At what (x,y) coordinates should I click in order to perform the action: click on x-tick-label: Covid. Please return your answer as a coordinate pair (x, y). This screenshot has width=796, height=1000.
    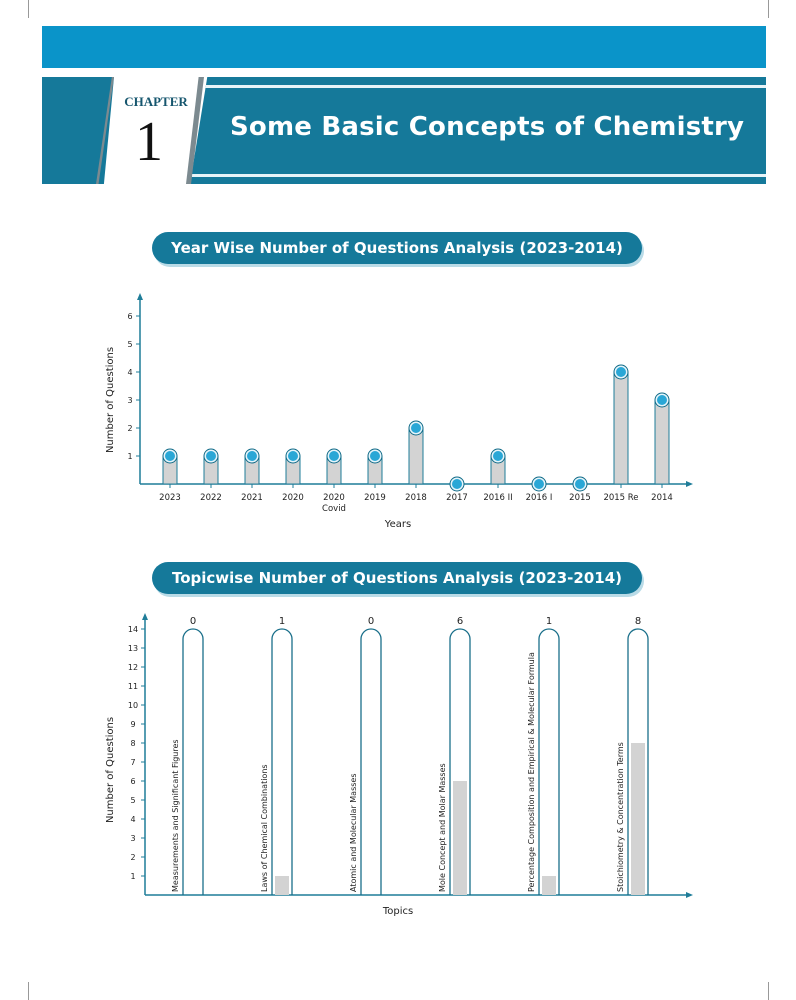
    Looking at the image, I should click on (334, 509).